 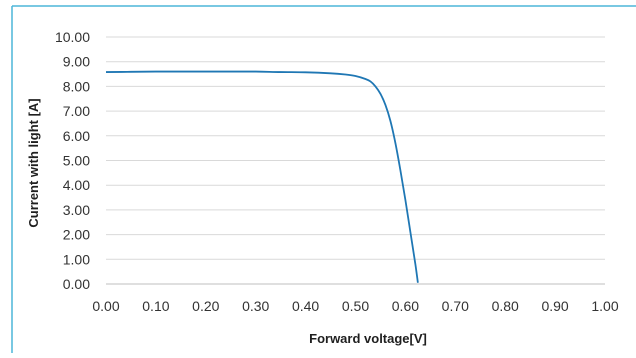 What do you see at coordinates (76, 284) in the screenshot?
I see `y-tick-label: 0.00` at bounding box center [76, 284].